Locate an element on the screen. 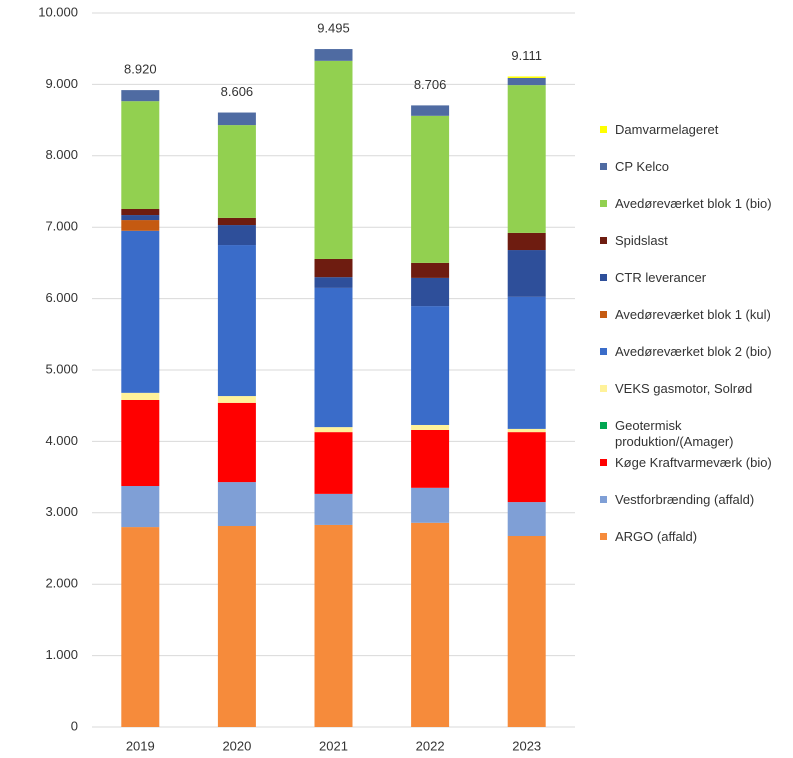 The image size is (793, 758). total-label: 8.920 is located at coordinates (140, 69).